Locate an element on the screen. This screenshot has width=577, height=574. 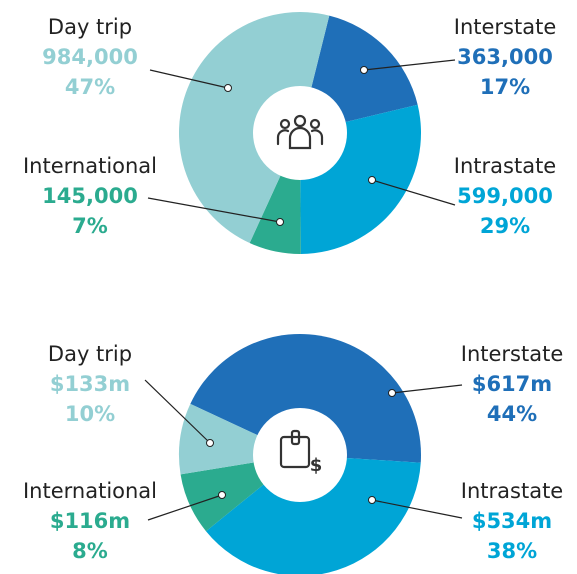
share-label: 8% is located at coordinates (90, 551).